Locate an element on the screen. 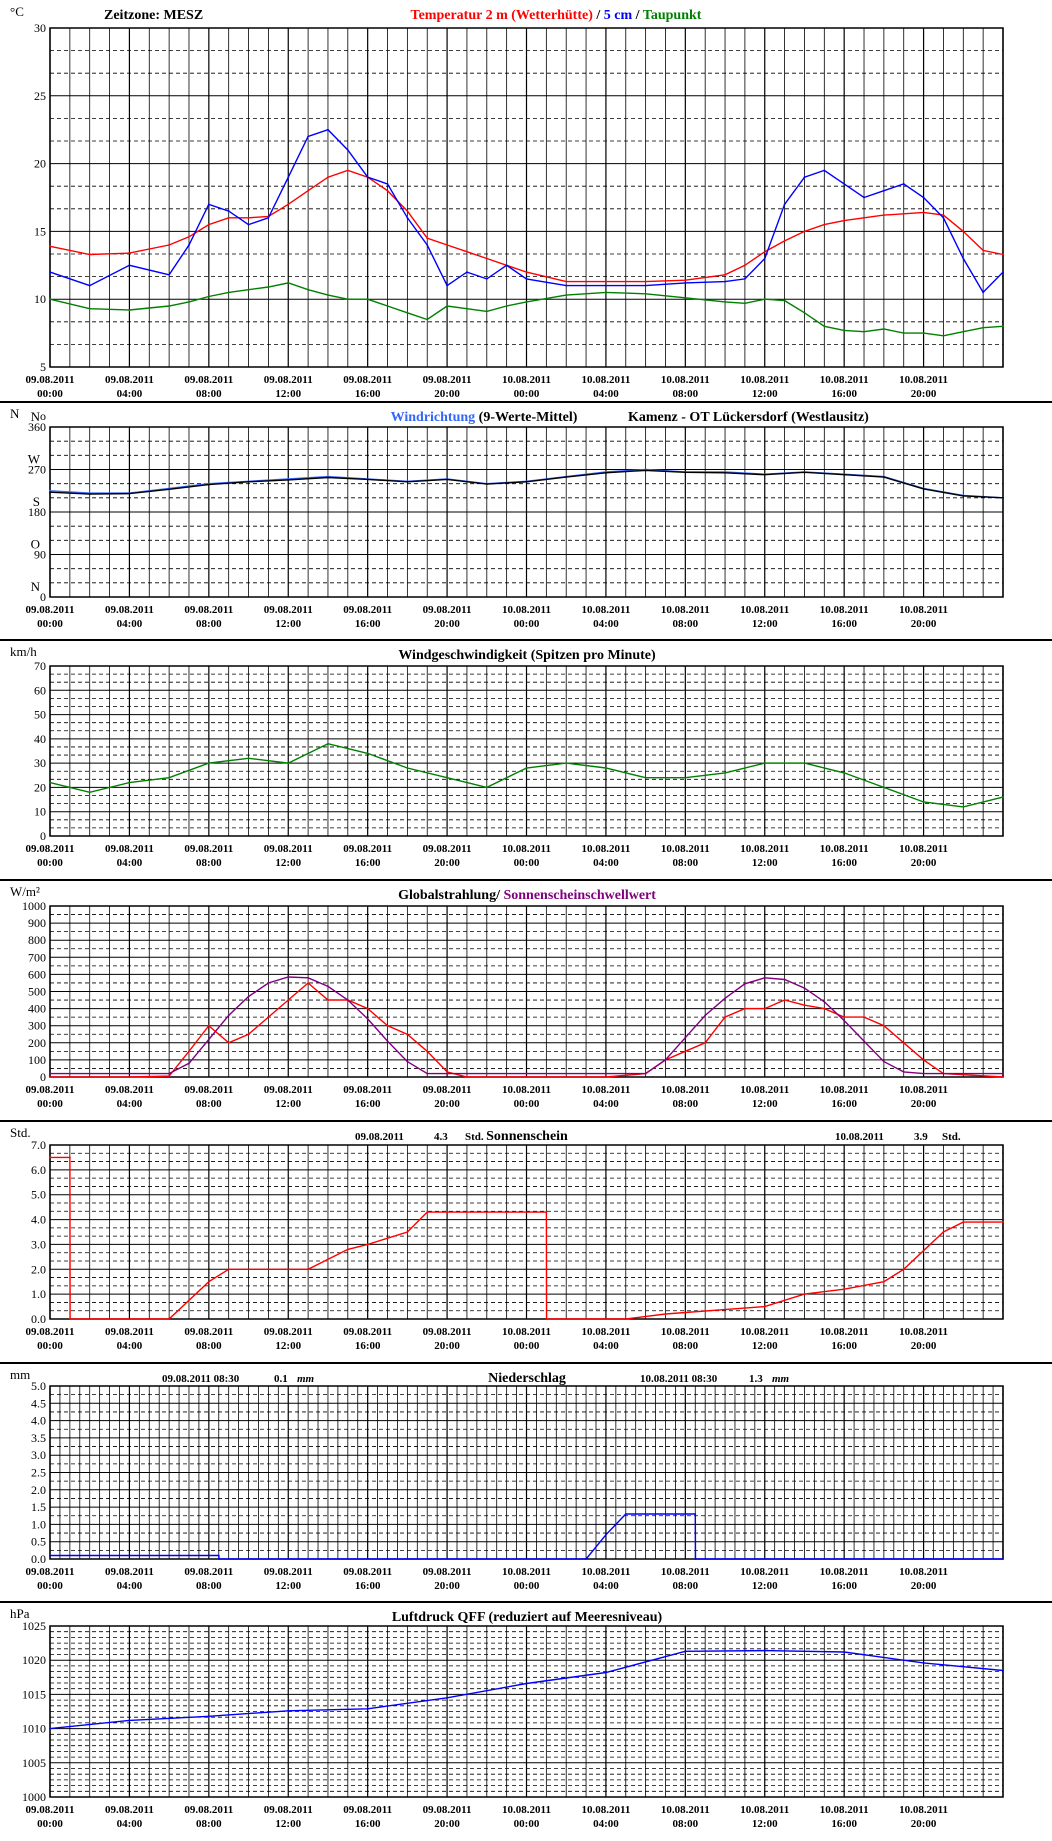 Image resolution: width=1052 pixels, height=1841 pixels. y-tick-label: 25 is located at coordinates (40, 96).